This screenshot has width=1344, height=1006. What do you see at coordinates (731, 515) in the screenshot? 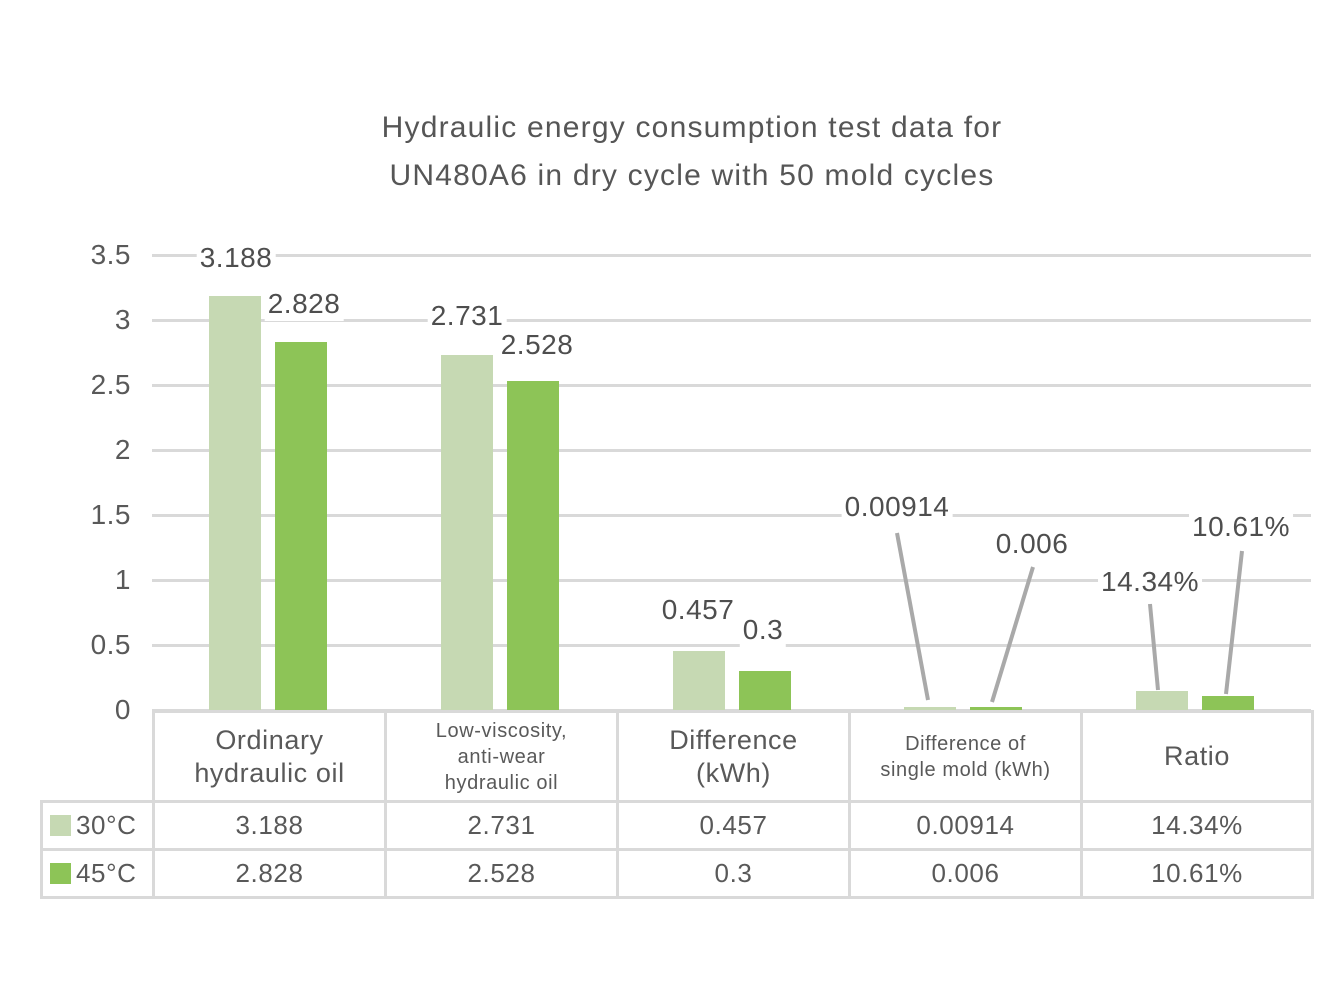
I see `gridline-y-1.5` at bounding box center [731, 515].